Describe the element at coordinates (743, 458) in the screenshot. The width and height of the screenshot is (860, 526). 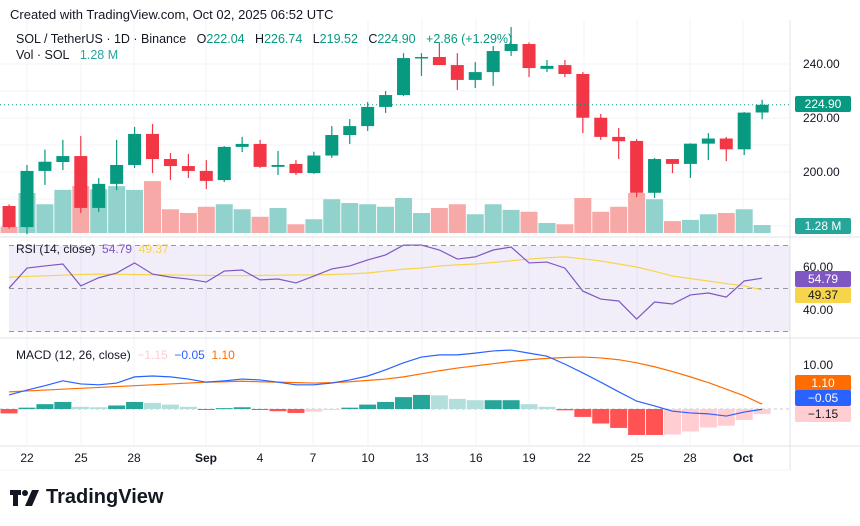
I see `date-tick: Oct` at that location.